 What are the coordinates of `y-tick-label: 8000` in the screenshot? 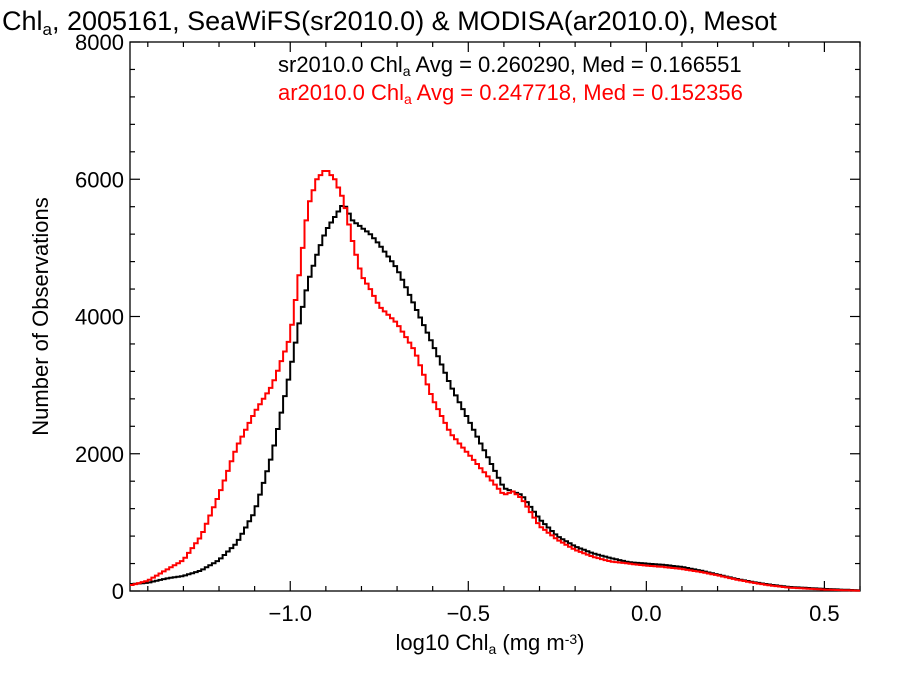 It's located at (99, 42).